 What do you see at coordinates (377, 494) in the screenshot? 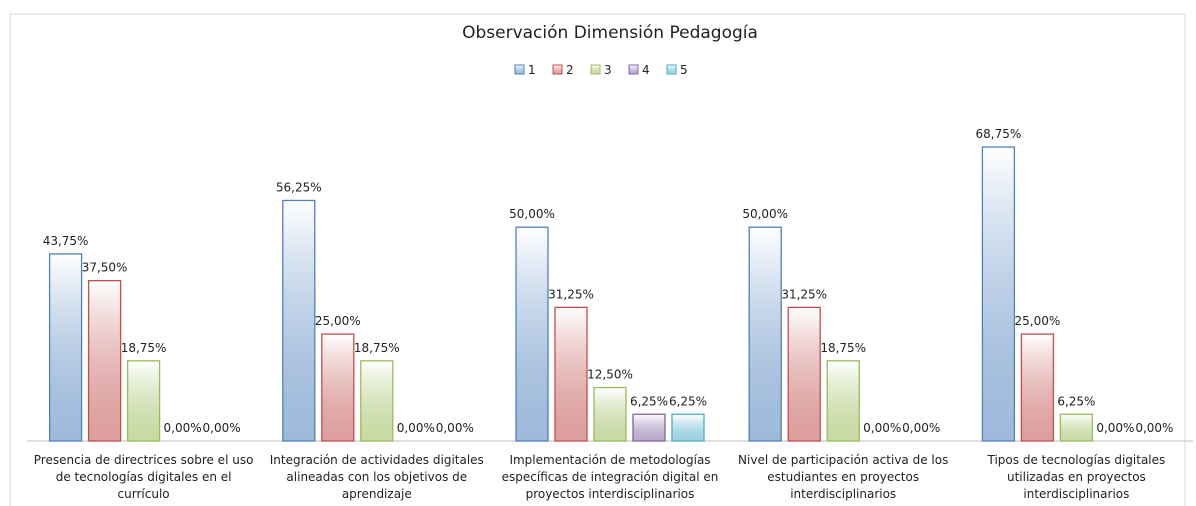
I see `label-line: aprendizaje` at bounding box center [377, 494].